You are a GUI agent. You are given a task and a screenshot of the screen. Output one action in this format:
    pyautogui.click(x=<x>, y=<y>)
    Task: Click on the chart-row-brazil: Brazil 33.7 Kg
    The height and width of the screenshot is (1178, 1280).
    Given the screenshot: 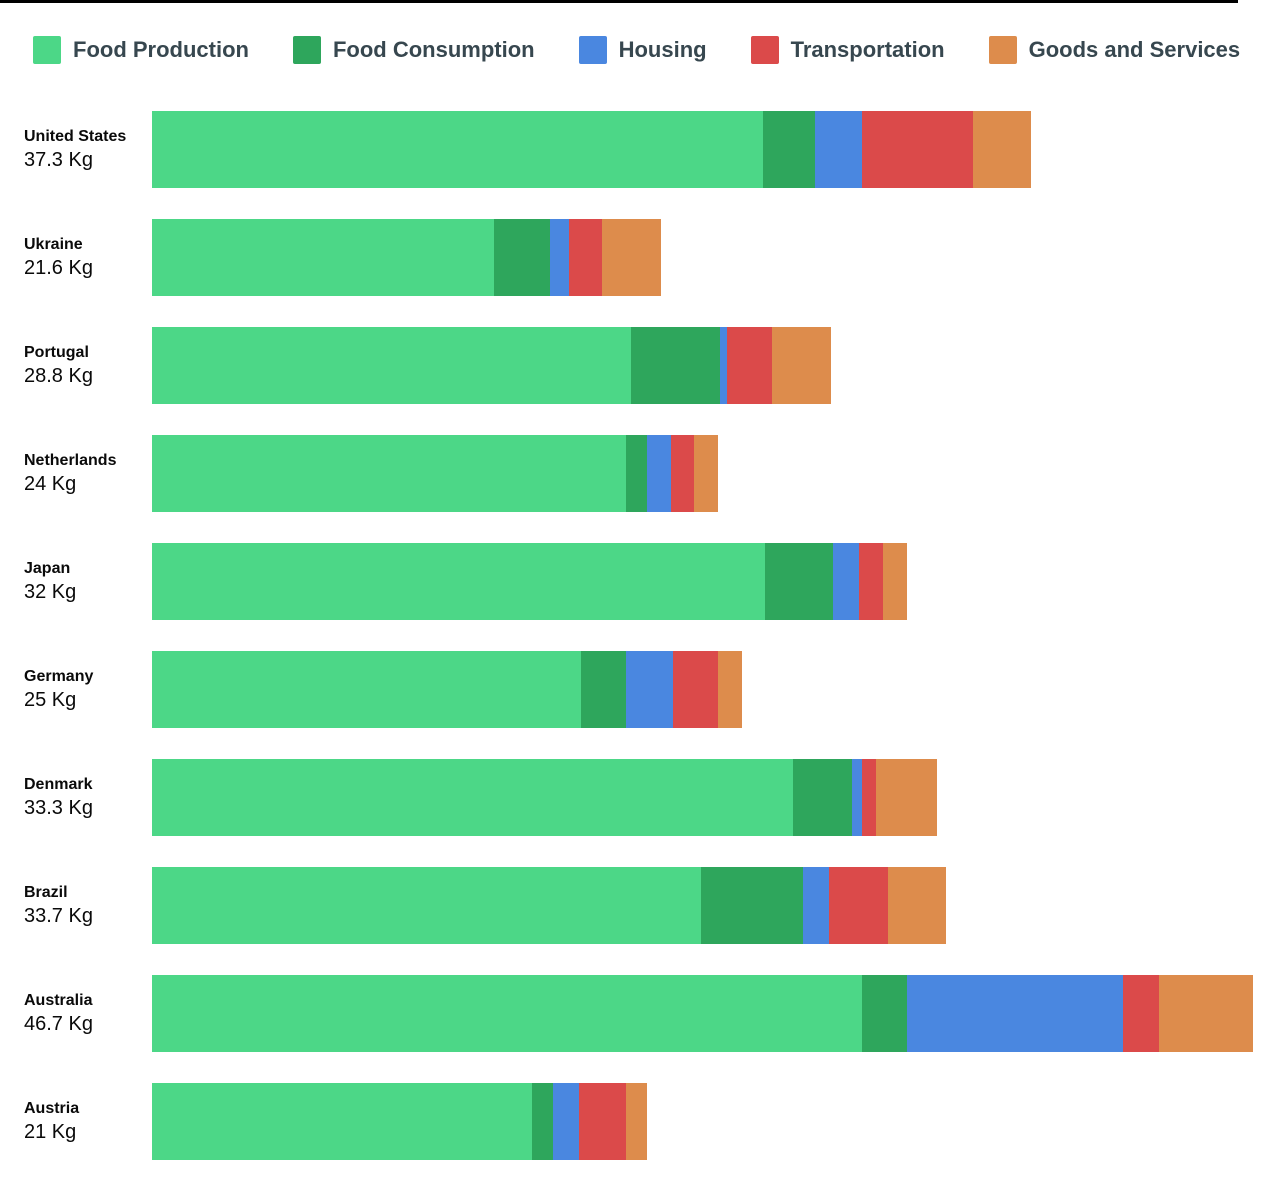 What is the action you would take?
    pyautogui.click(x=640, y=905)
    